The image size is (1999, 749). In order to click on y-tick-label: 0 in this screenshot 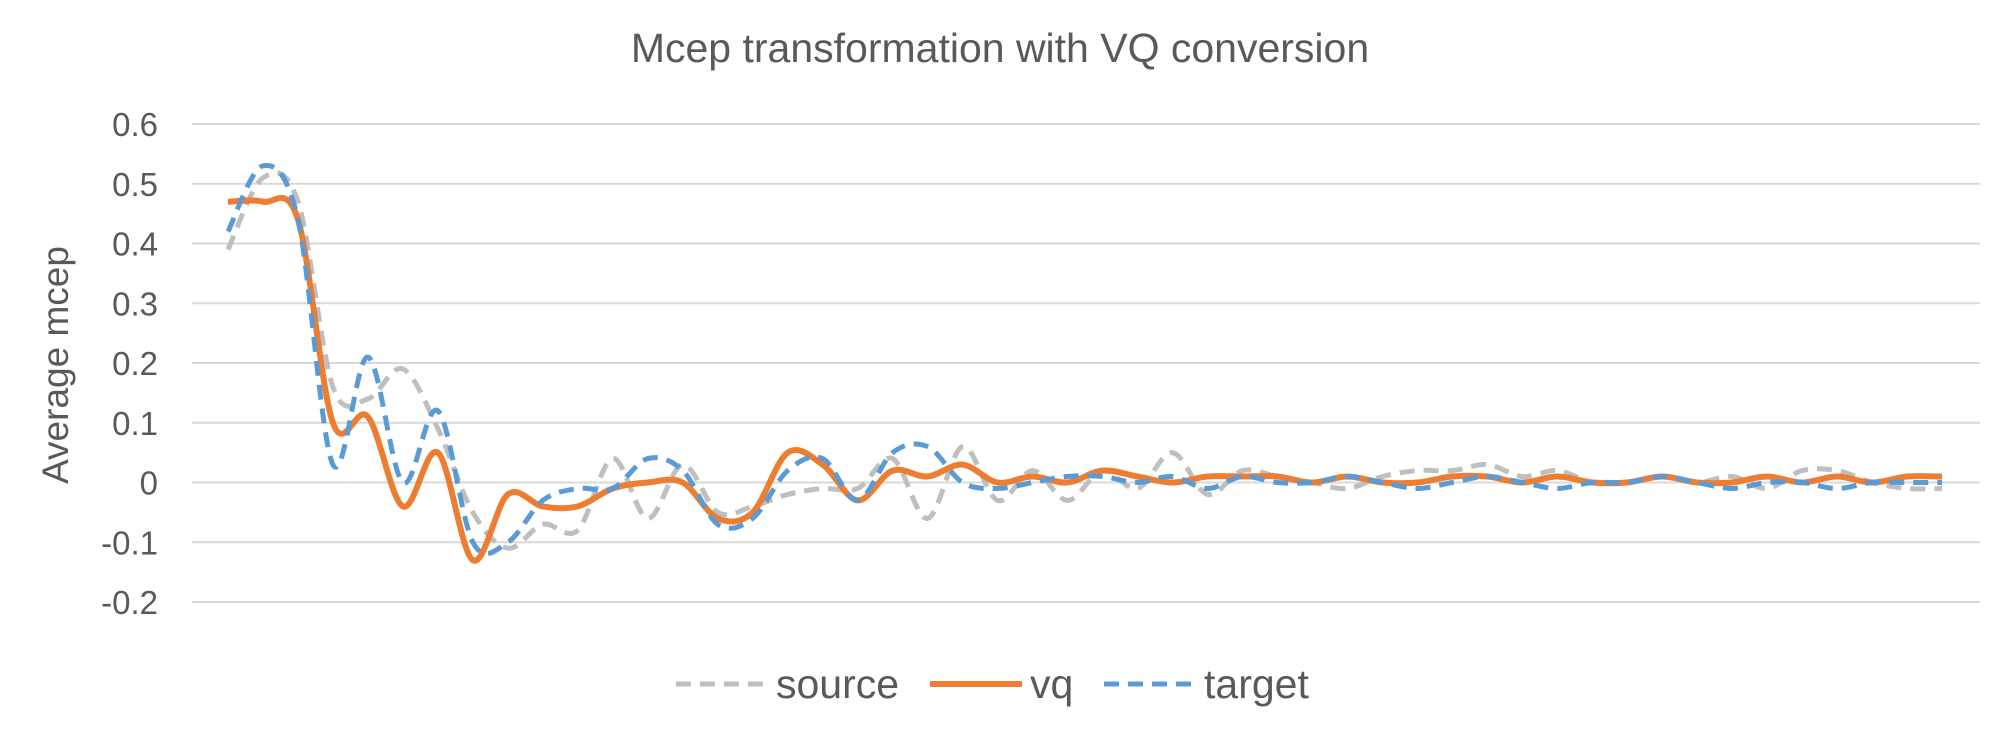, I will do `click(149, 483)`.